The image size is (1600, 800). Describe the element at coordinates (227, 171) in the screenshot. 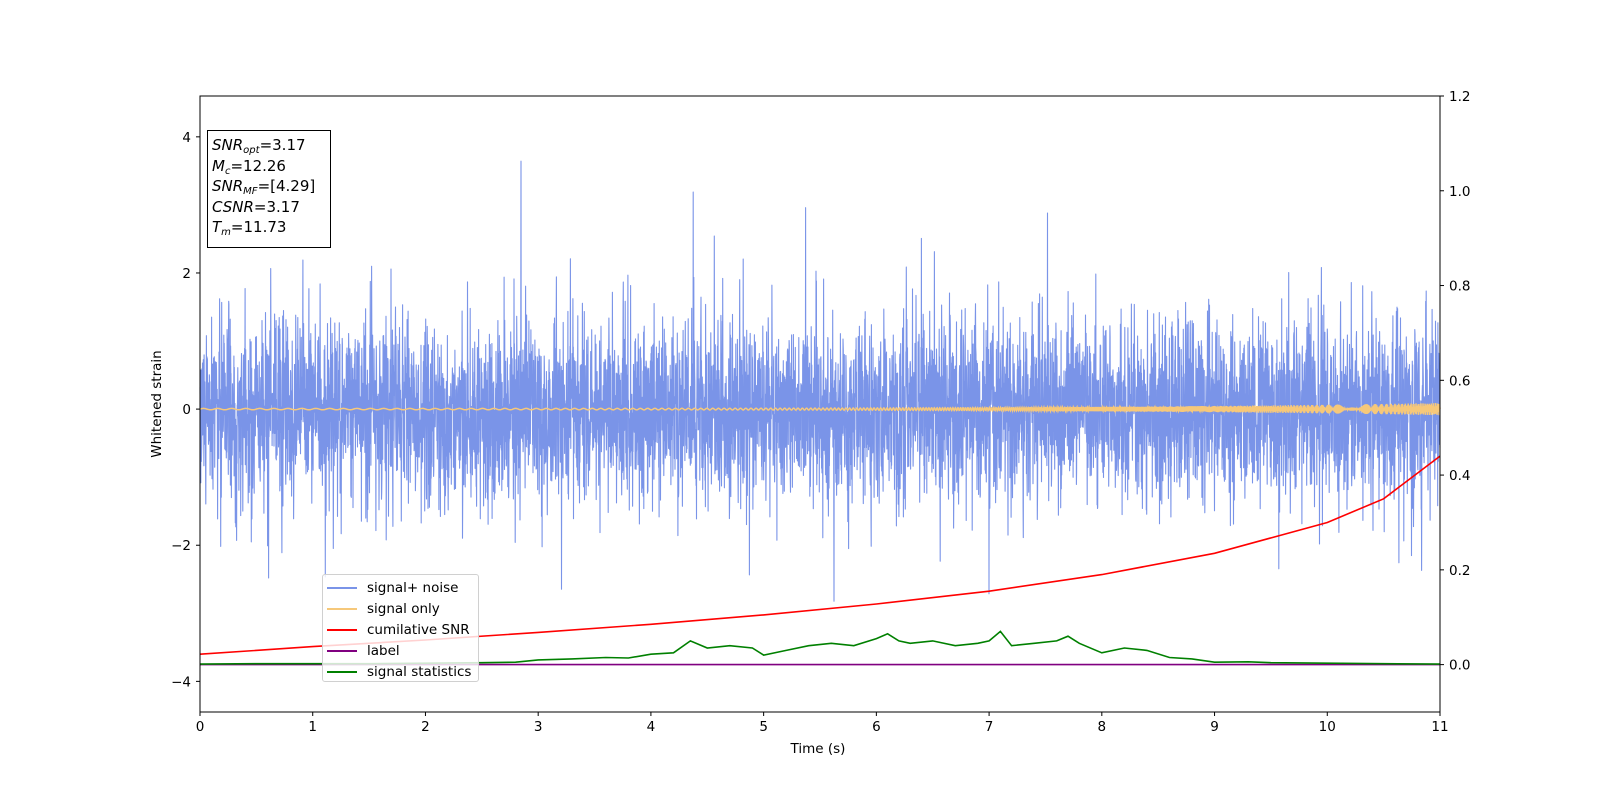

I see `info-subscript: c` at that location.